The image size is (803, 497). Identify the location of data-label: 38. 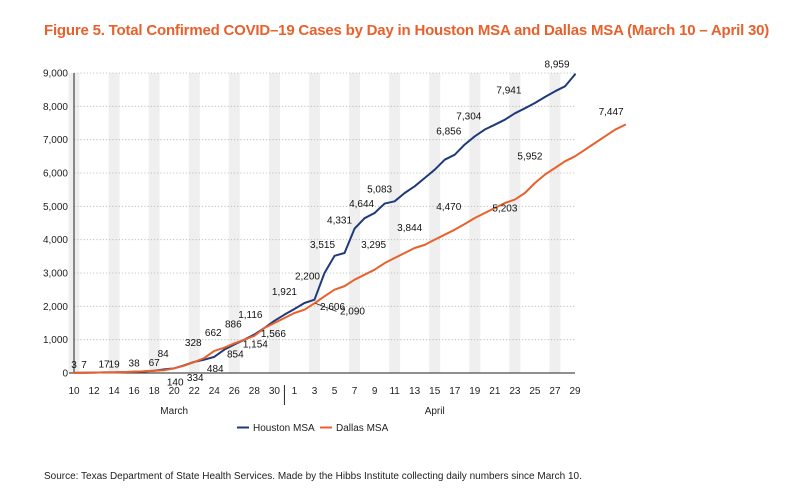
(135, 364).